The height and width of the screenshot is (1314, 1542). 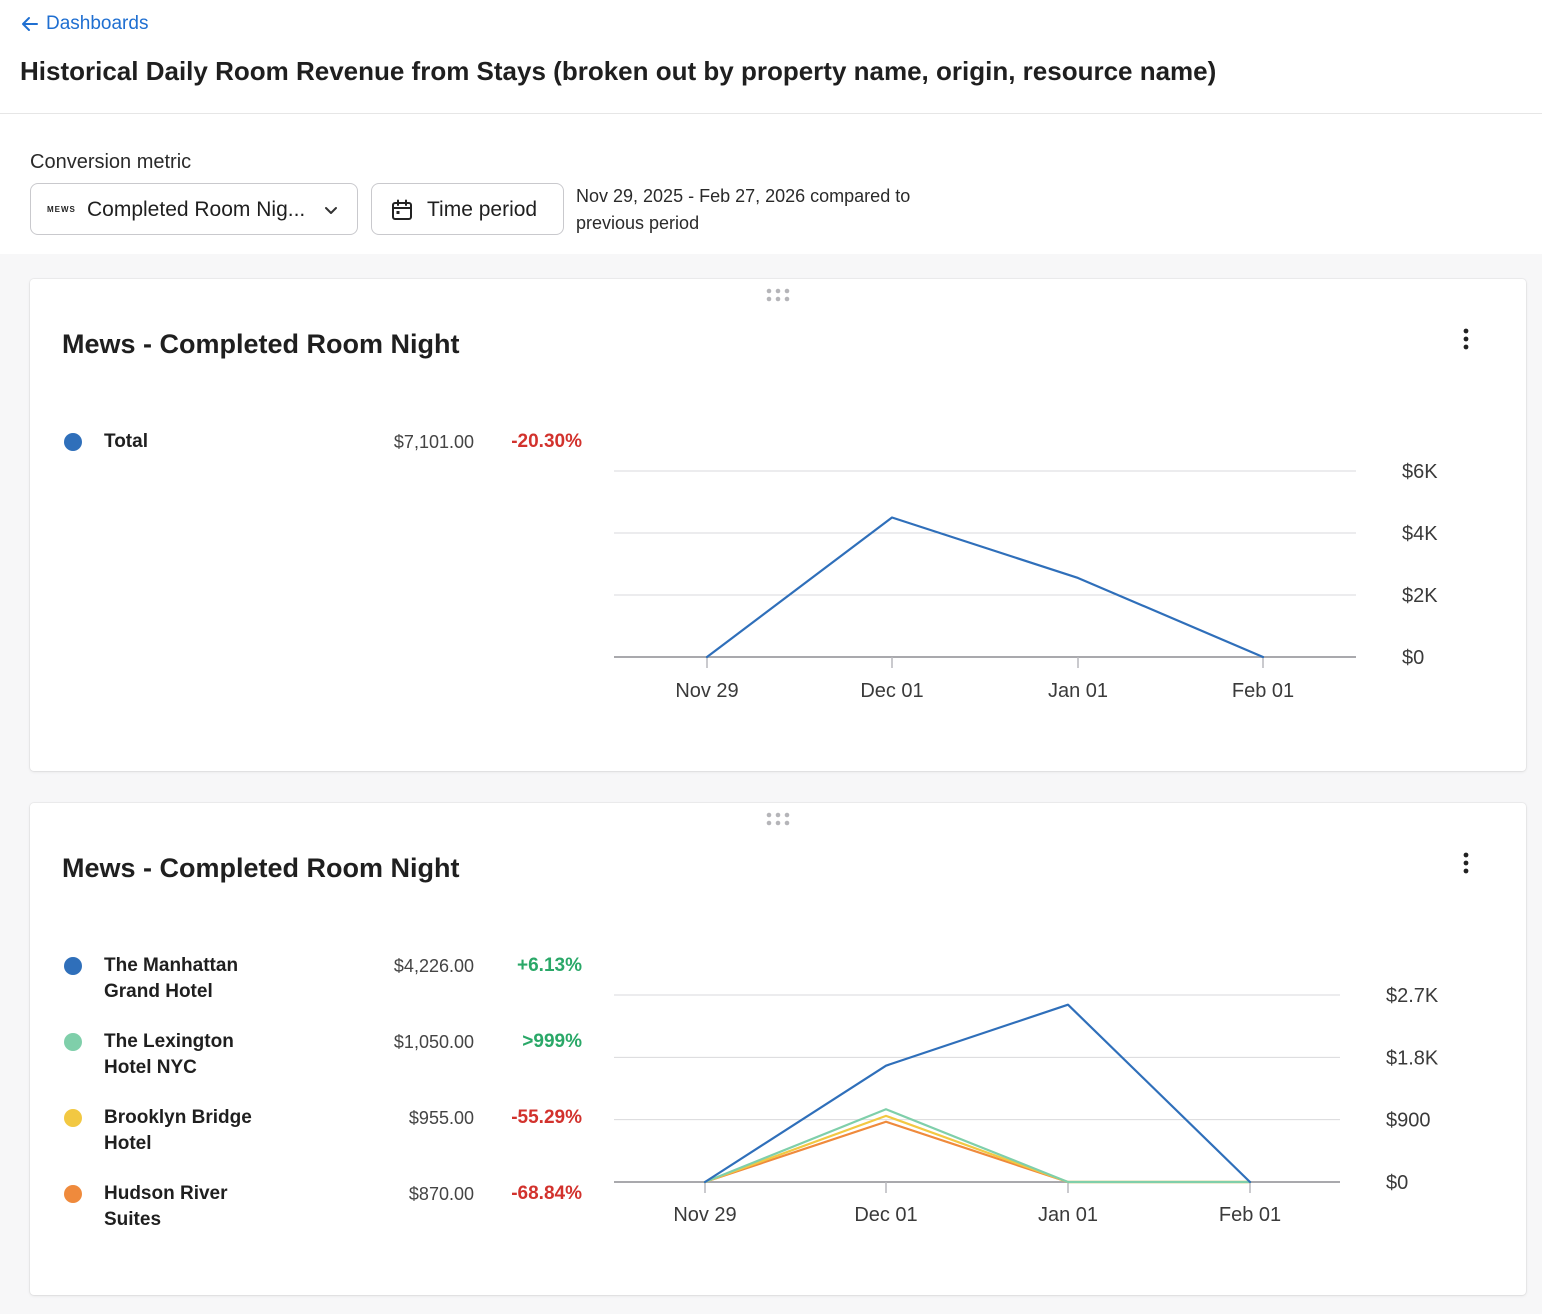 I want to click on conversion-metric-label: Conversion metric, so click(x=111, y=162).